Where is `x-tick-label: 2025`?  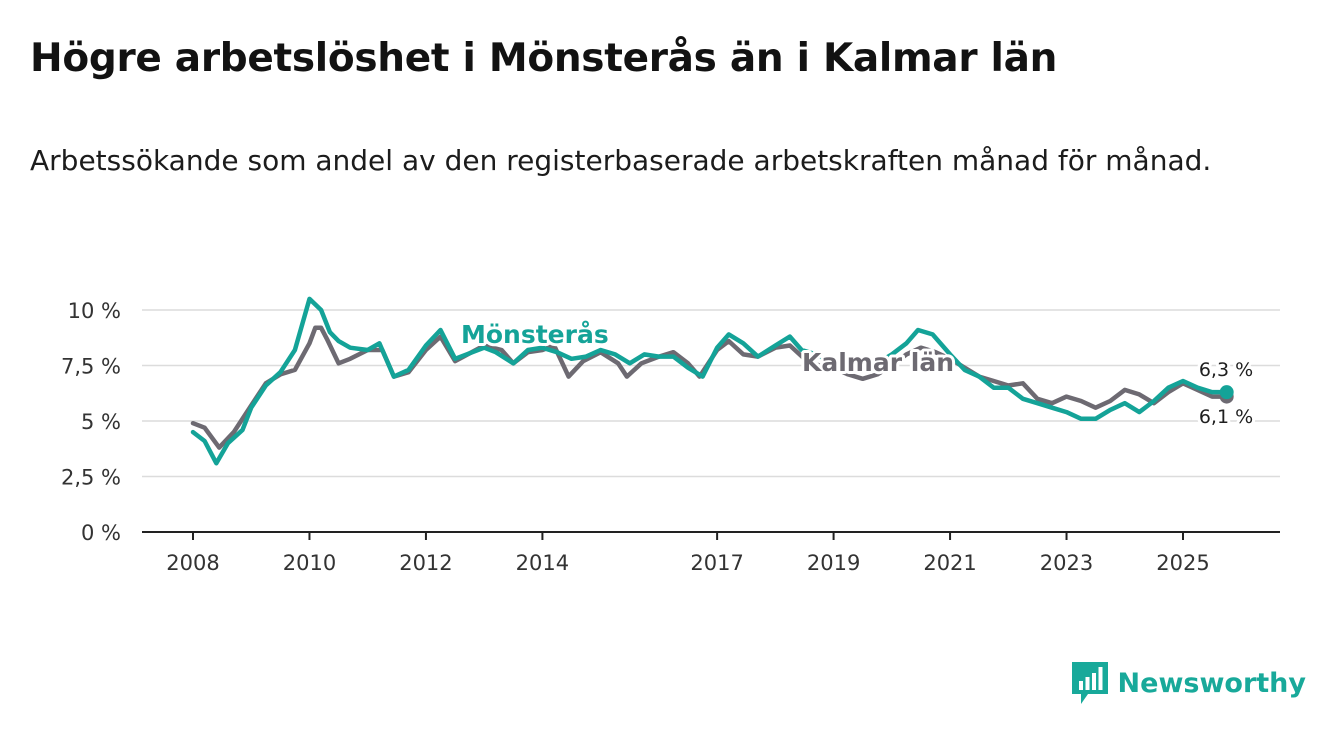
x-tick-label: 2025 is located at coordinates (1182, 563).